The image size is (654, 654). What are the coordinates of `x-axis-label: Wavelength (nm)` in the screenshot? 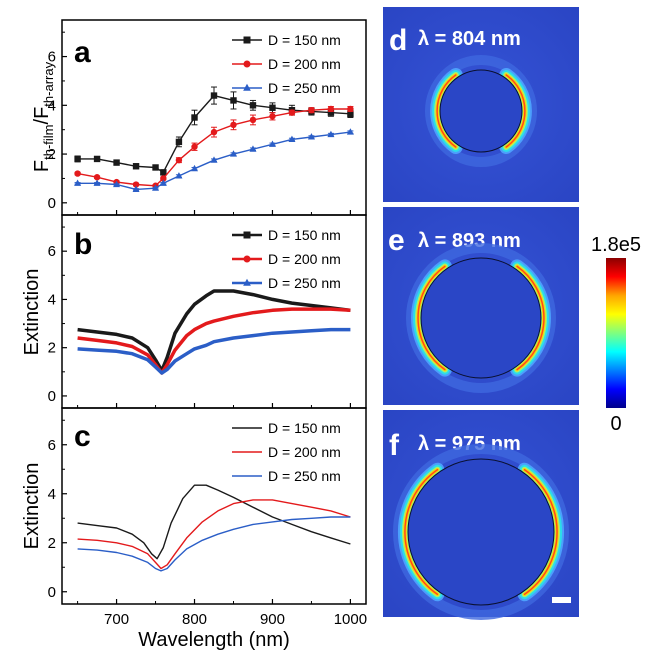 It's located at (214, 640).